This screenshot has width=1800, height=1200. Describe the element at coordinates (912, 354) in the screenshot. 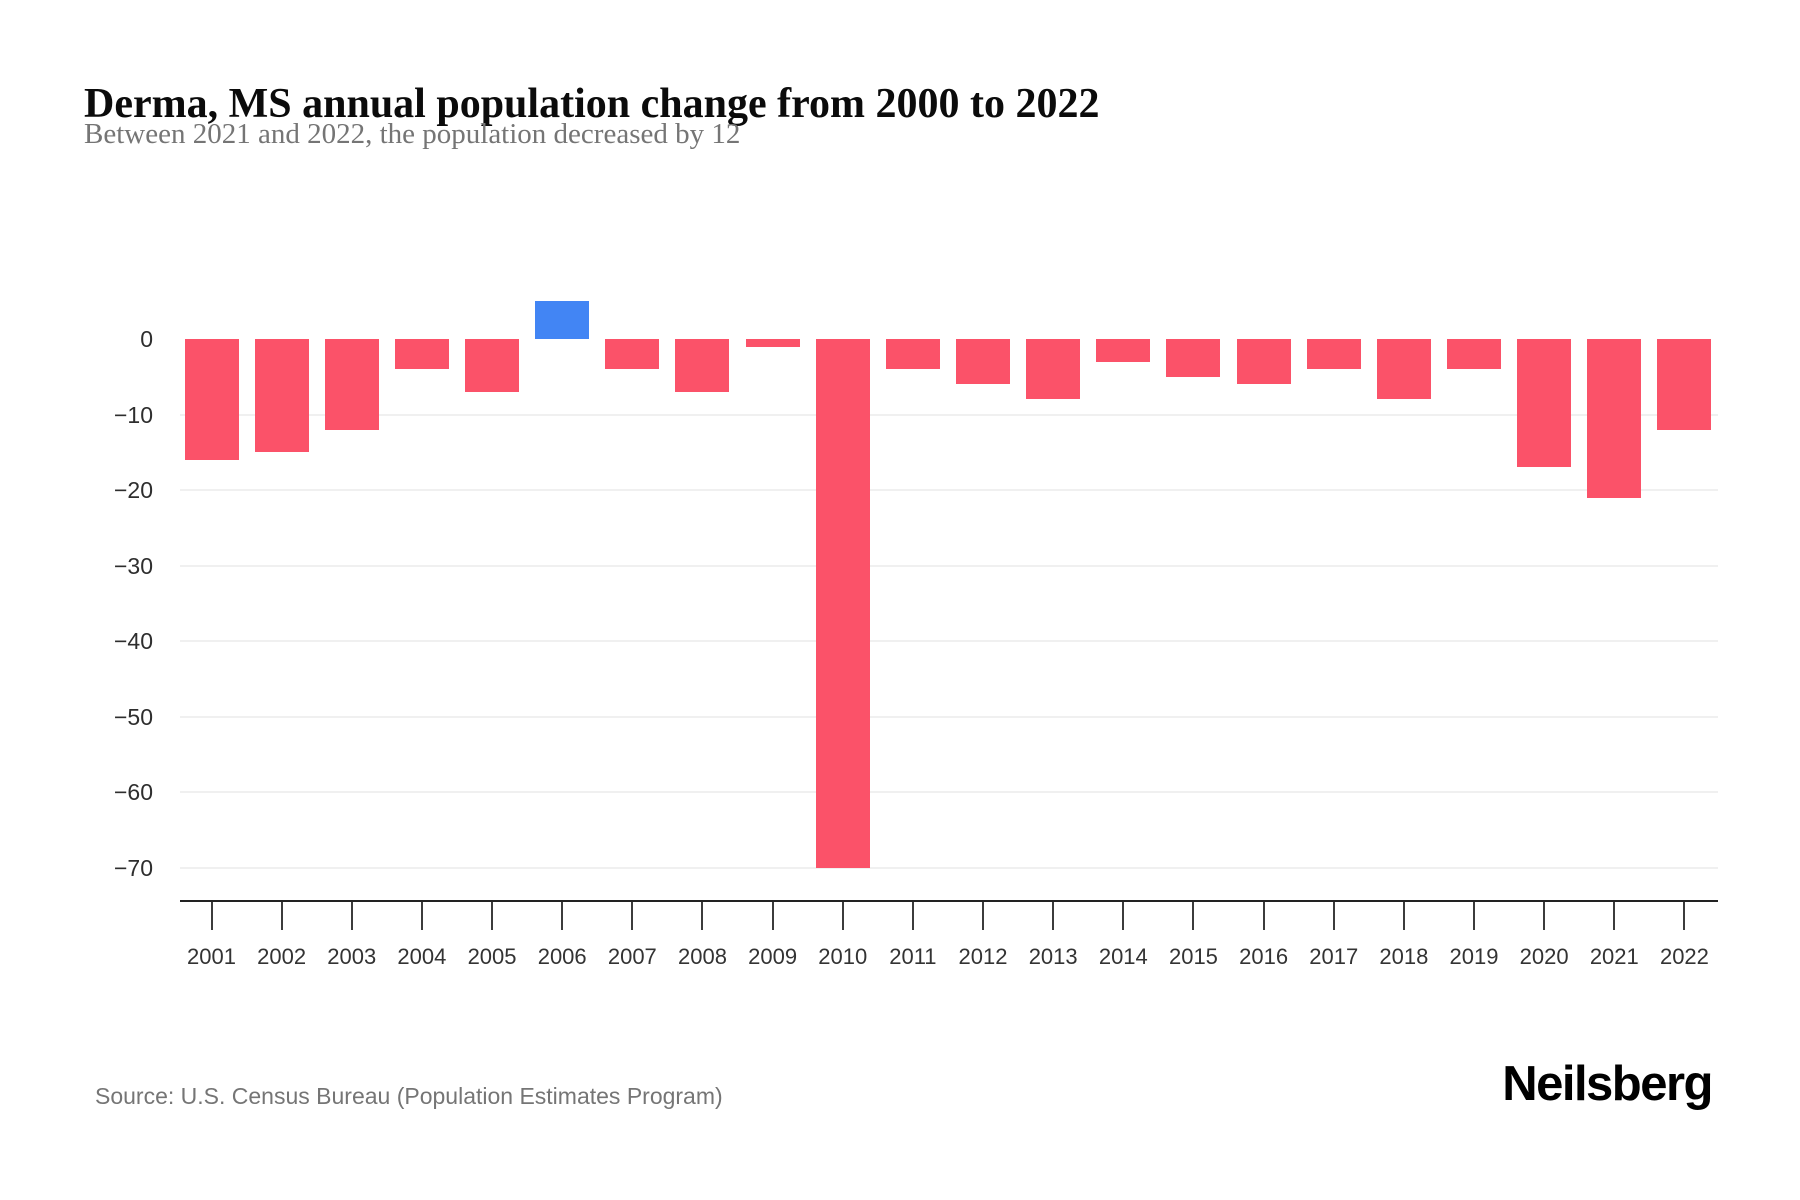

I see `bar-2011` at that location.